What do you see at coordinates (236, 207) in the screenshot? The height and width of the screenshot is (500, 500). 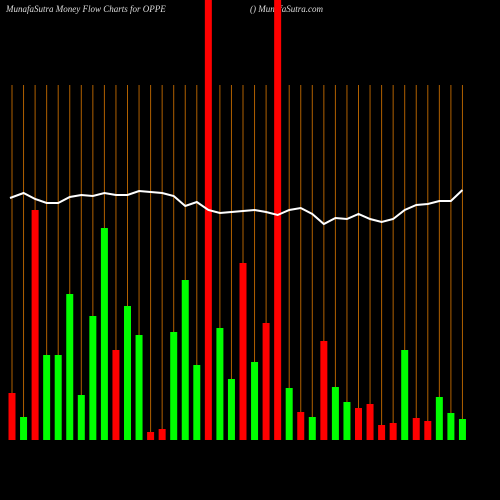 I see `money-flow-line` at bounding box center [236, 207].